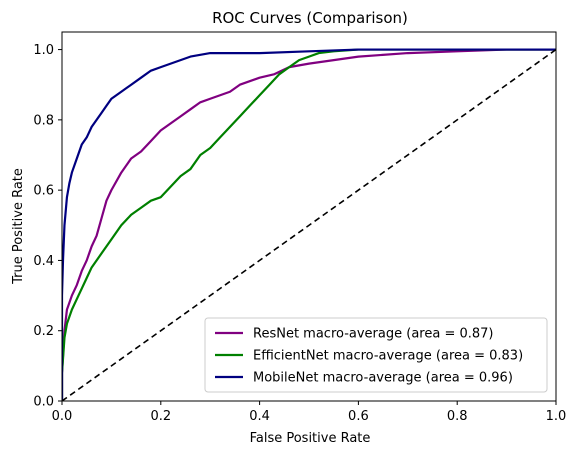 The width and height of the screenshot is (578, 455). What do you see at coordinates (373, 334) in the screenshot?
I see `legend-label: ResNet macro-average (area = 0.87)` at bounding box center [373, 334].